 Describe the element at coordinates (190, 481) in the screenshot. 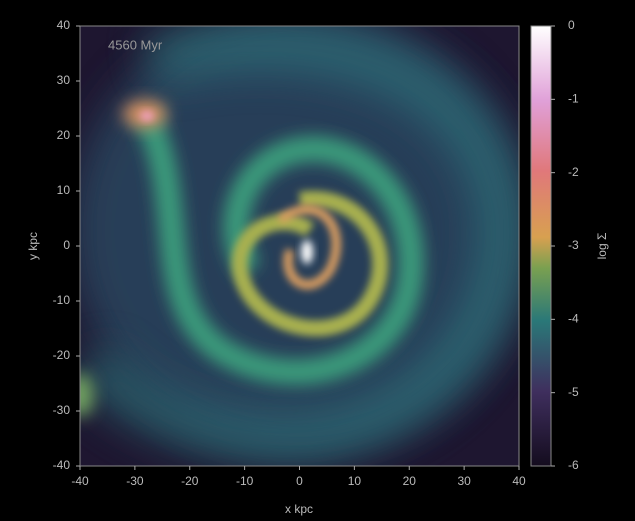

I see `x-tick-label: -20` at that location.